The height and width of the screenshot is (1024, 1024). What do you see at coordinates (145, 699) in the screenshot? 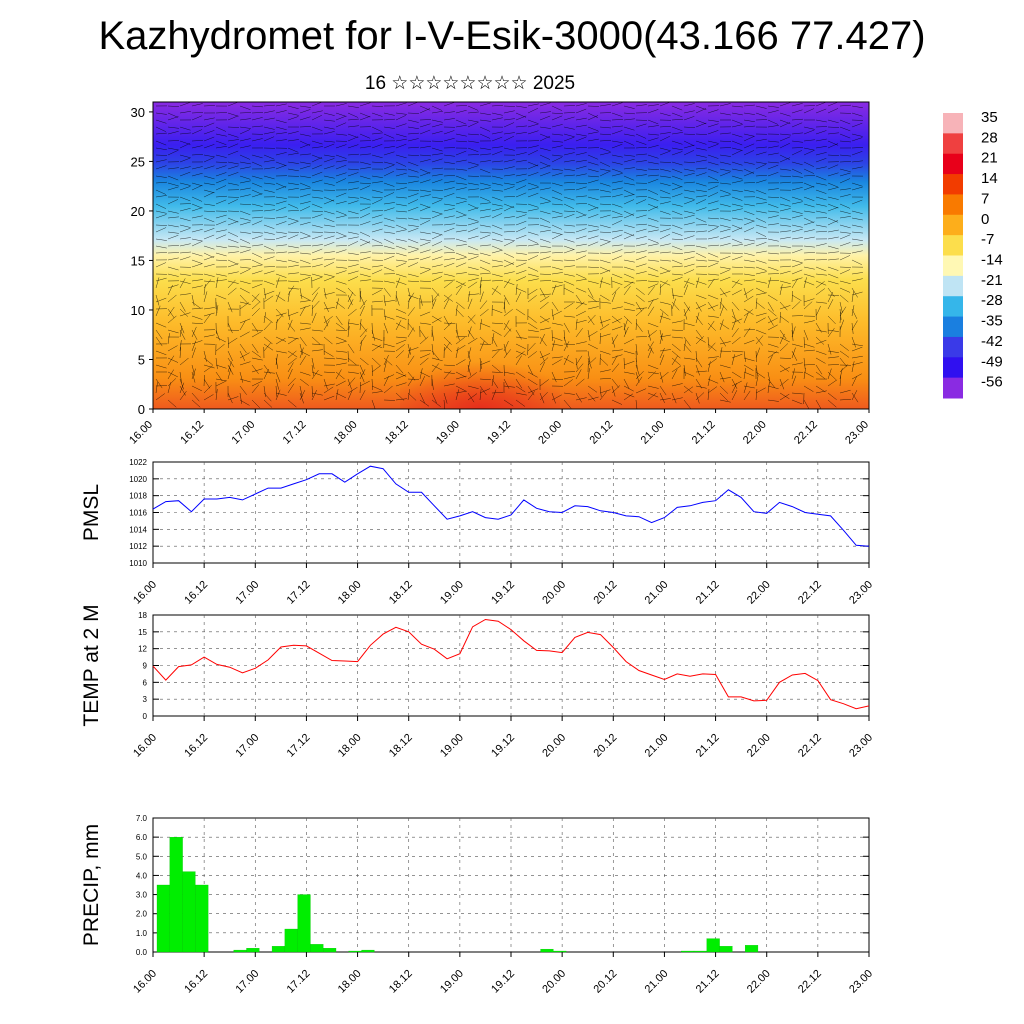
I see `ytick-label: 3` at bounding box center [145, 699].